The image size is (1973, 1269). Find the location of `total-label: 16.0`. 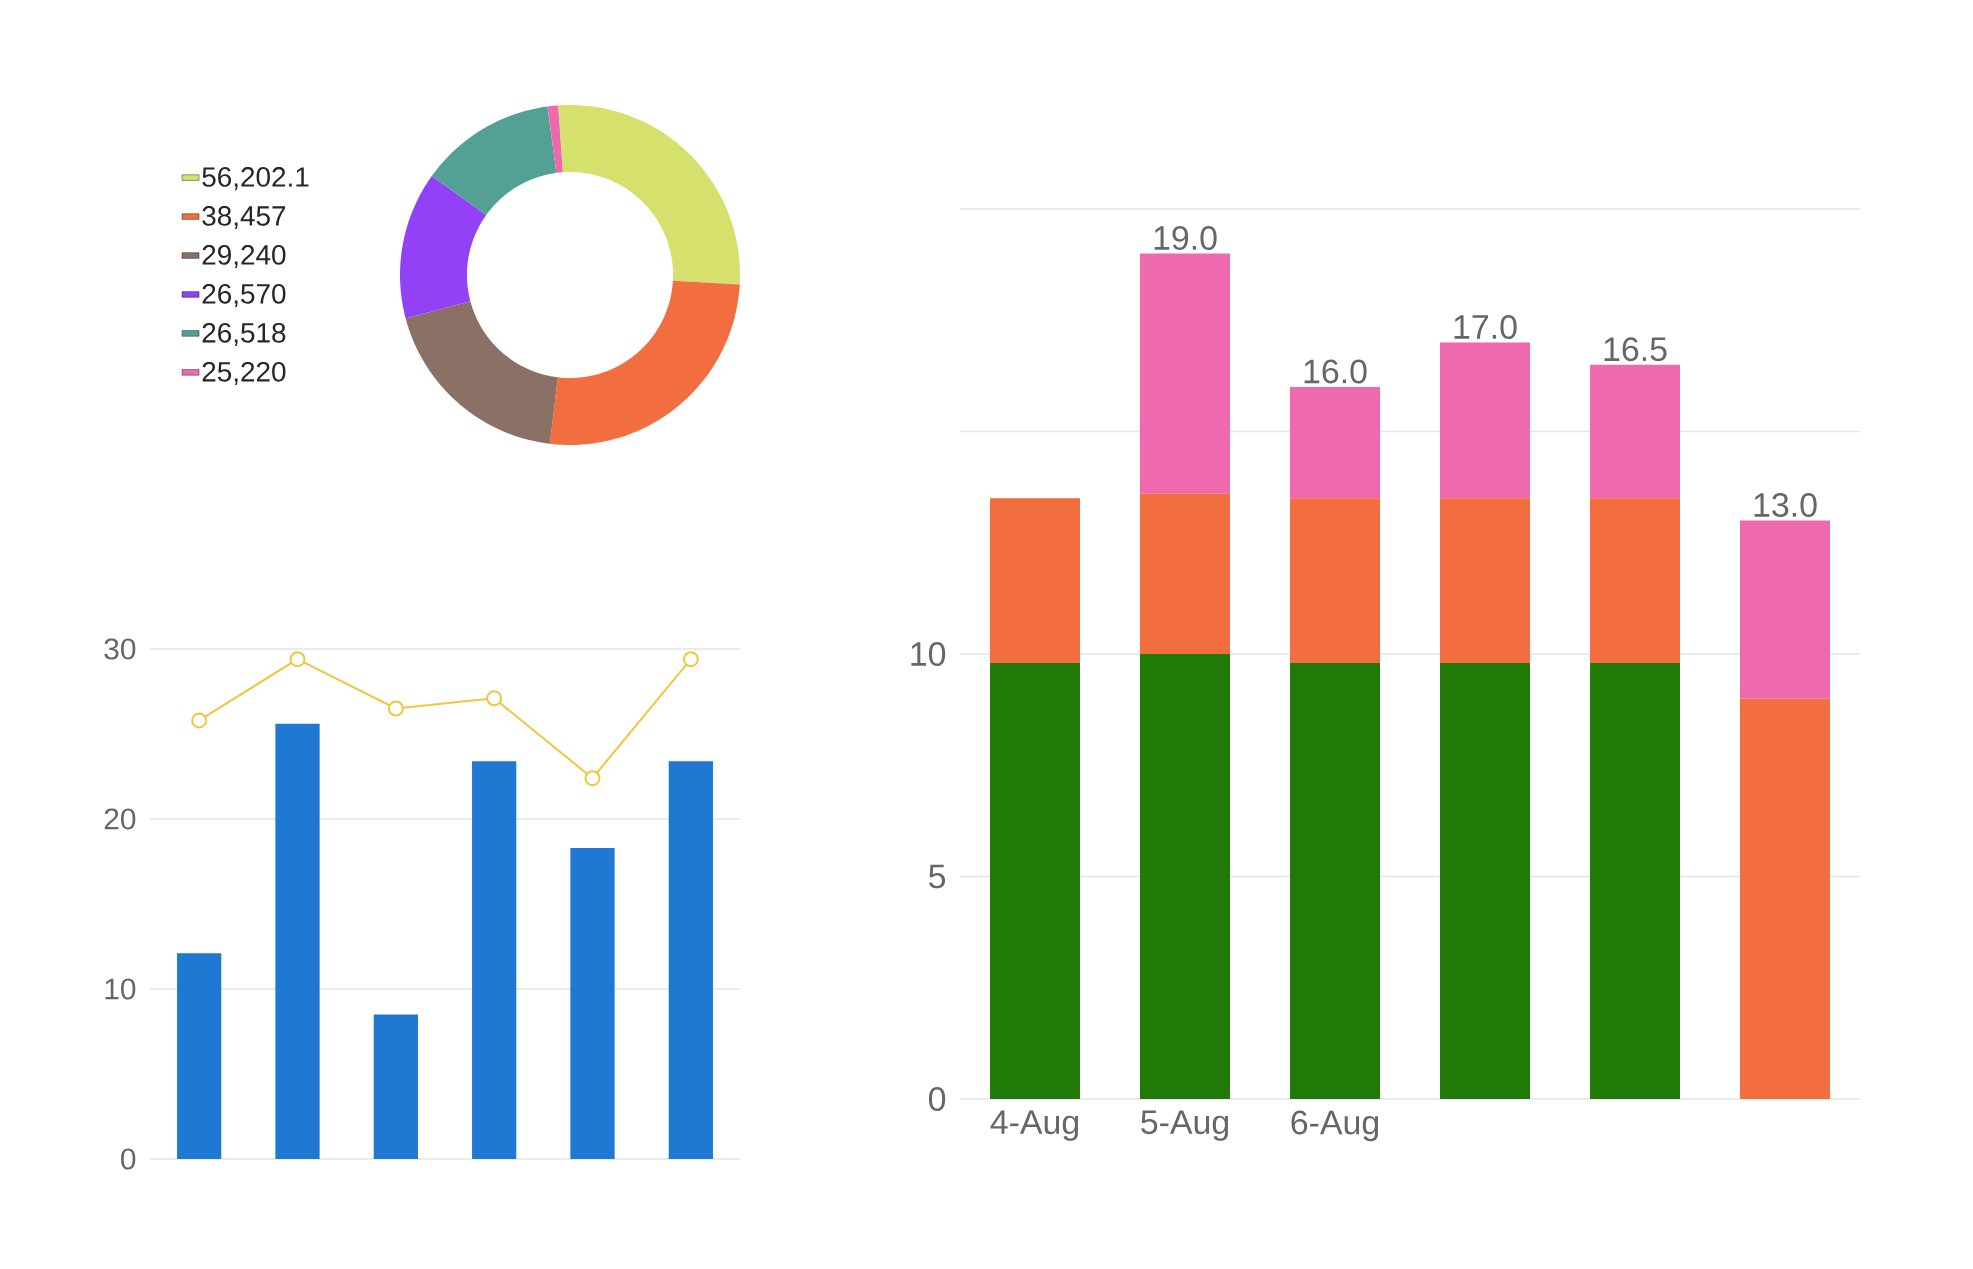

total-label: 16.0 is located at coordinates (1335, 371).